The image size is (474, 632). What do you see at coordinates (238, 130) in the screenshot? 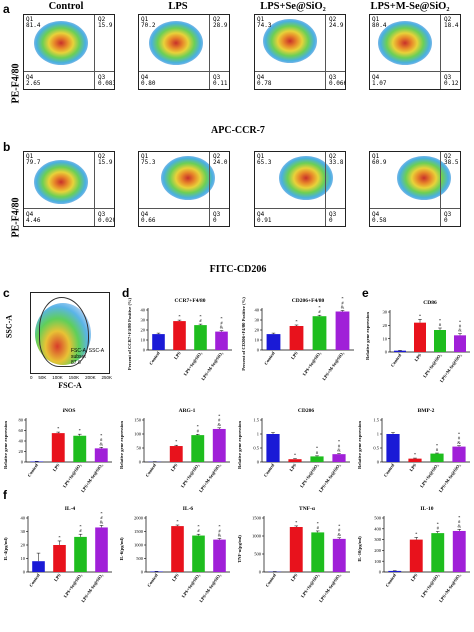
I see `flow-a-xlabel: APC-CCR-7` at bounding box center [238, 130].